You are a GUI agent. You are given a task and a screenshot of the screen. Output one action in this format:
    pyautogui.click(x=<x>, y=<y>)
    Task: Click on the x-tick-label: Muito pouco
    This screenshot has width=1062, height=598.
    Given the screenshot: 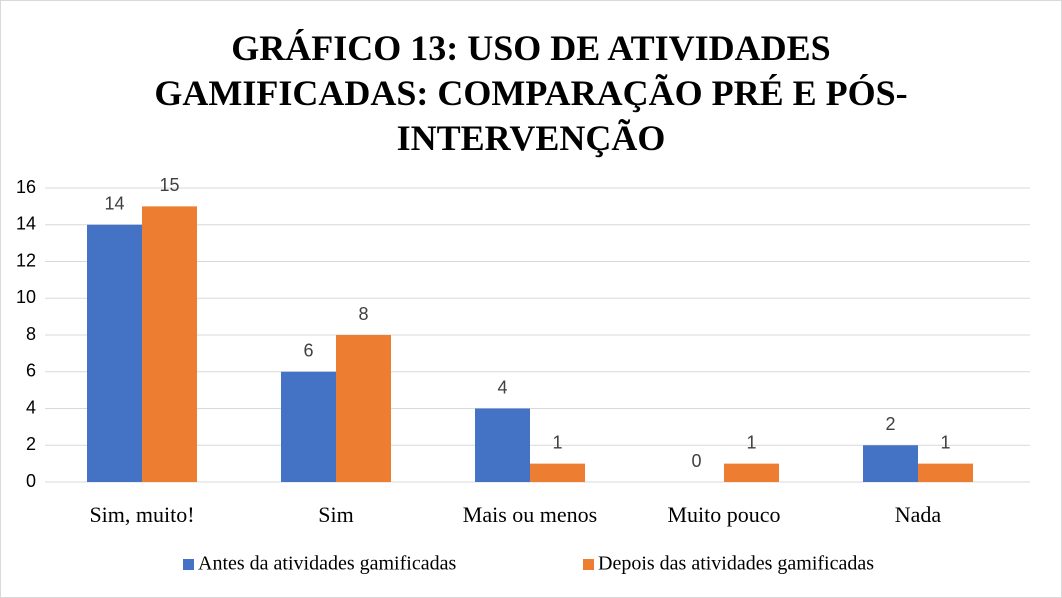 What is the action you would take?
    pyautogui.click(x=723, y=514)
    